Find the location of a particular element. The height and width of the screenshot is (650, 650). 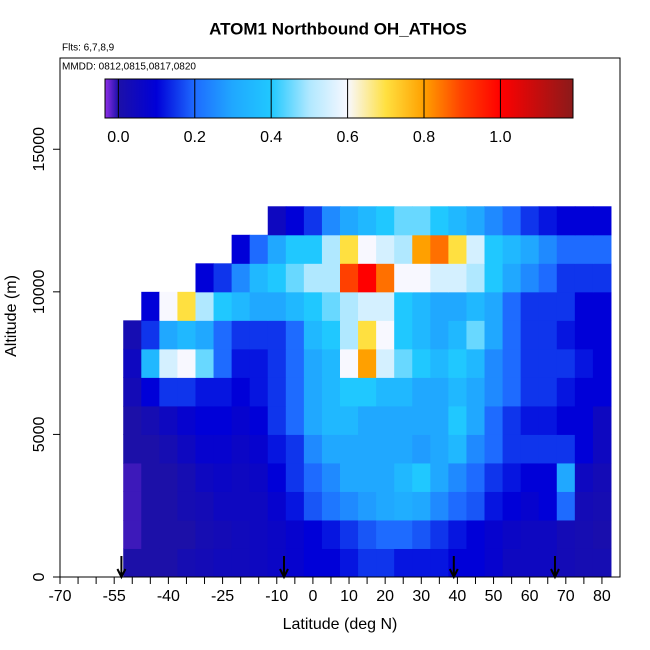

colorbar-tick-label: 0.6 is located at coordinates (347, 137).